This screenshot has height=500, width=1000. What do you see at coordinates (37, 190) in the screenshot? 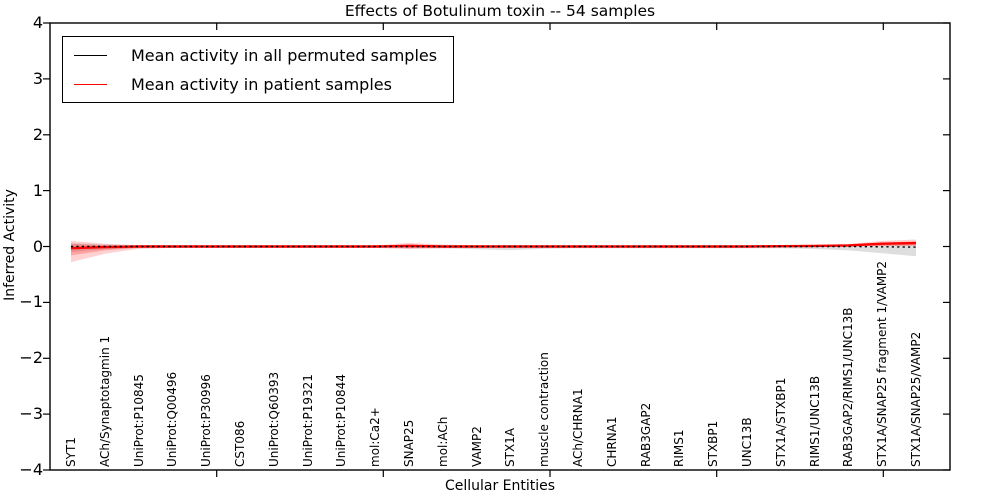
I see `y-tick-label: 1` at bounding box center [37, 190].